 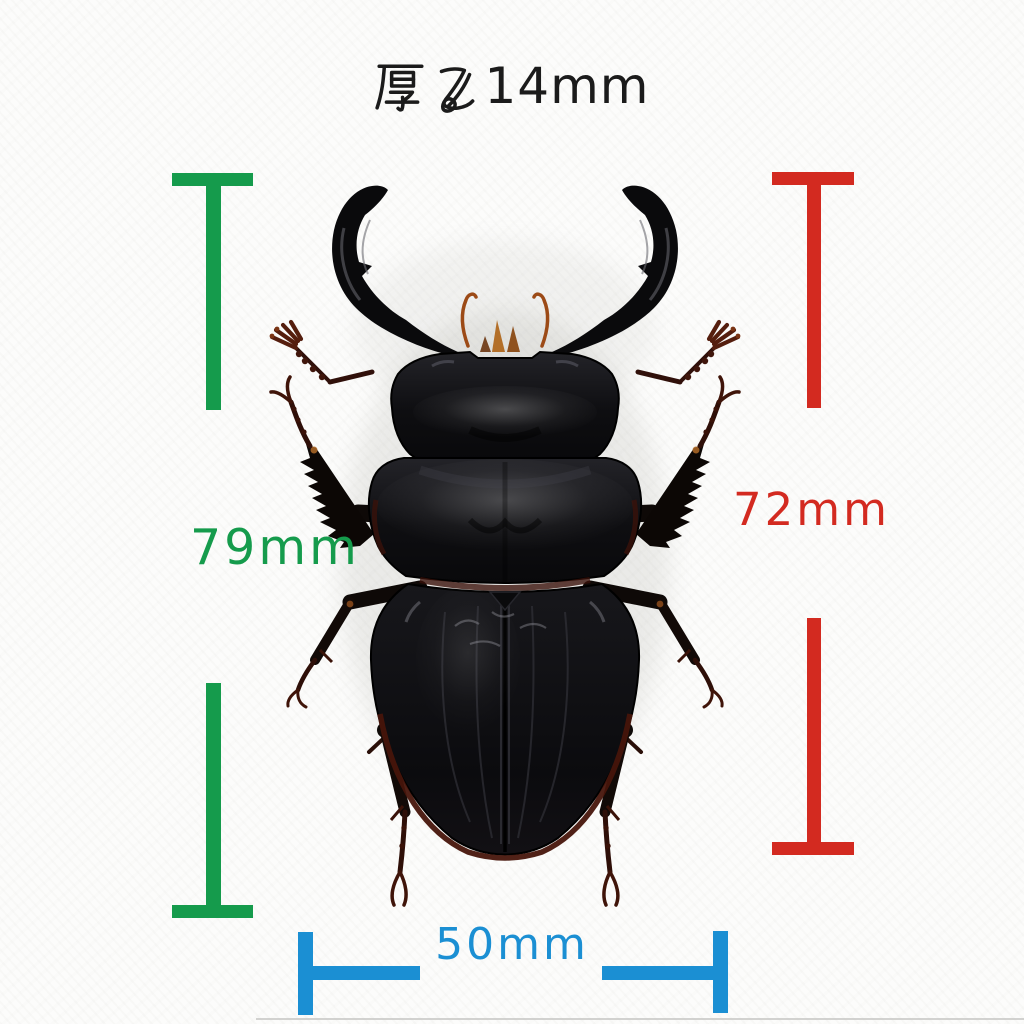 I want to click on foreleg-claw-left, so click(x=281, y=389).